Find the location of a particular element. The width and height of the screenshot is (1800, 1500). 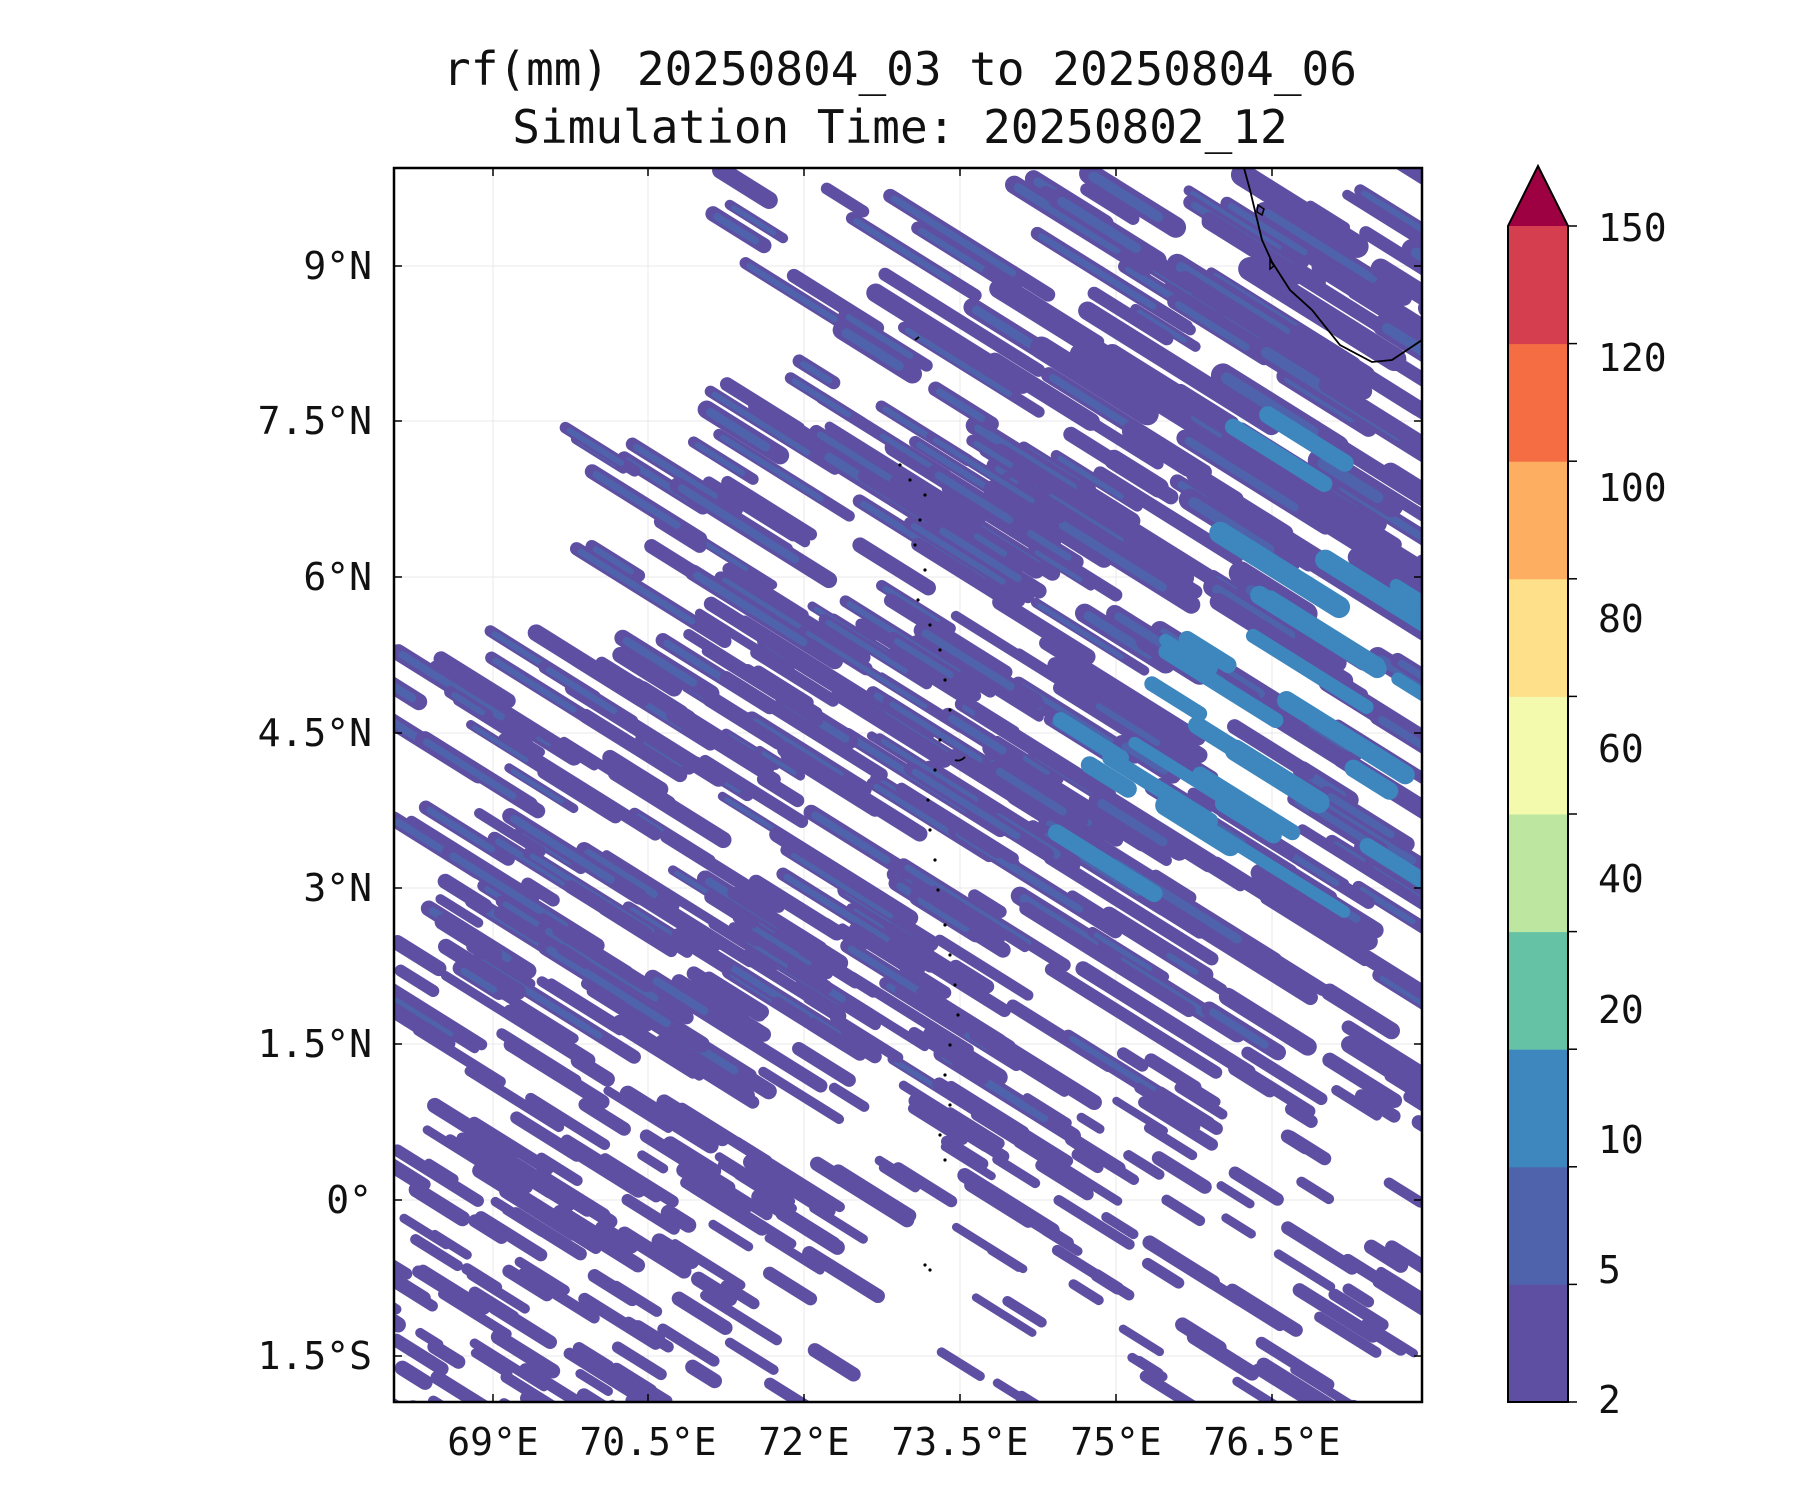

colorbar-label-120: 120 is located at coordinates (1632, 358).